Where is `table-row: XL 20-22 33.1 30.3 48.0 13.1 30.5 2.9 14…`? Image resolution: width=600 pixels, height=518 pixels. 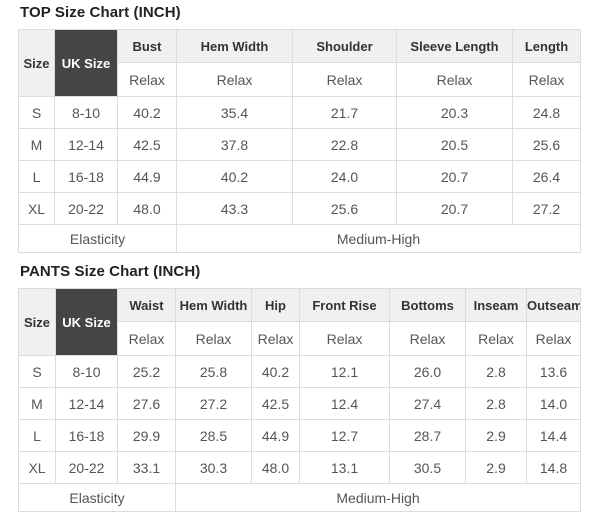
table-row: XL 20-22 33.1 30.3 48.0 13.1 30.5 2.9 14… is located at coordinates (299, 467).